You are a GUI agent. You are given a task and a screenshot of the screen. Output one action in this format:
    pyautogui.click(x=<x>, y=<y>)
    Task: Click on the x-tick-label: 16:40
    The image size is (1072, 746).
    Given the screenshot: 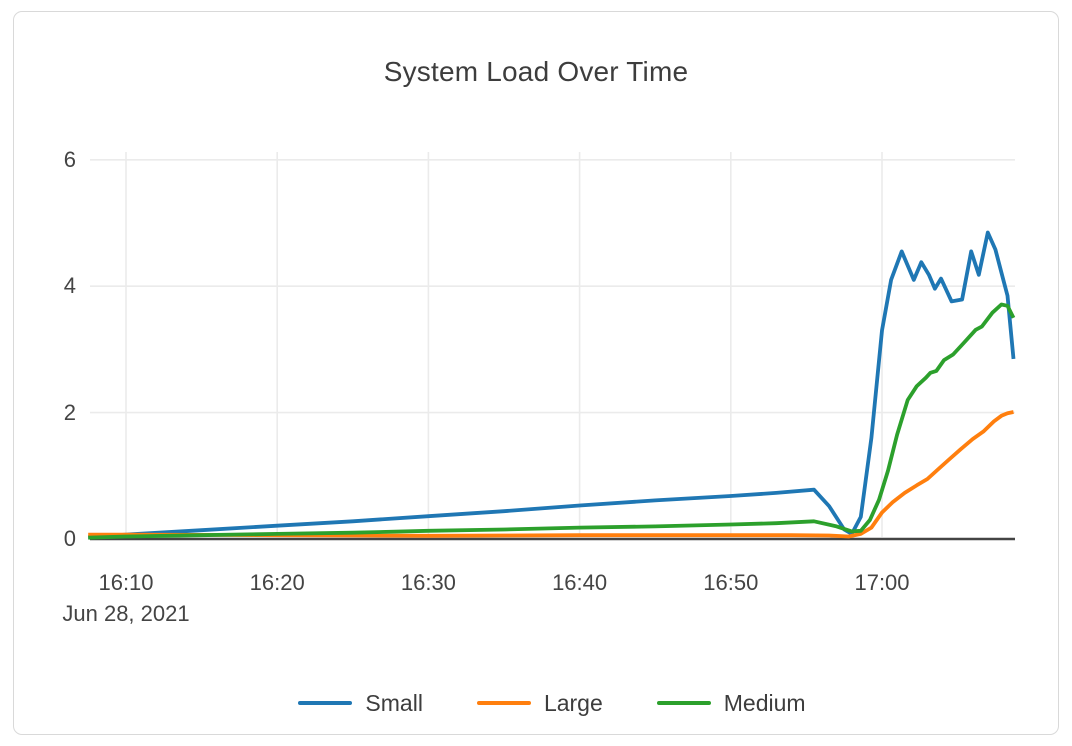 What is the action you would take?
    pyautogui.click(x=580, y=582)
    